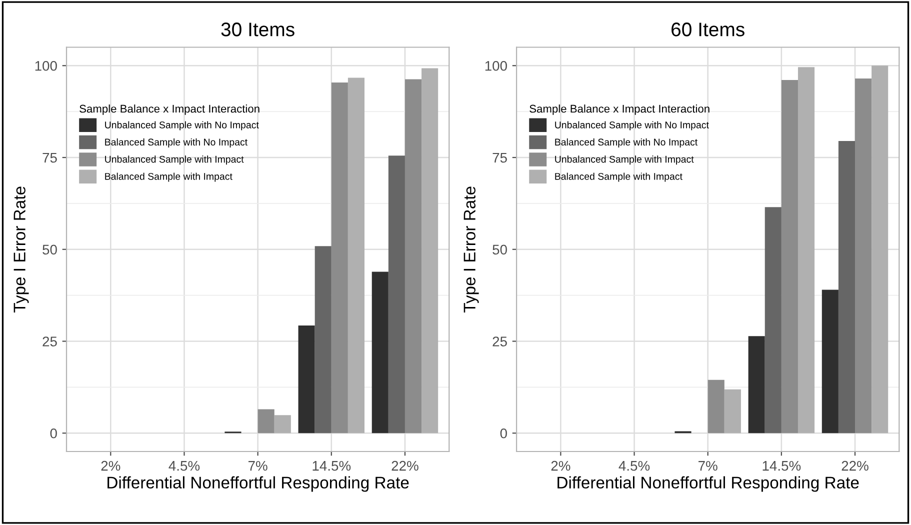 The width and height of the screenshot is (911, 525). Describe the element at coordinates (257, 29) in the screenshot. I see `chart-title: 30 Items` at that location.